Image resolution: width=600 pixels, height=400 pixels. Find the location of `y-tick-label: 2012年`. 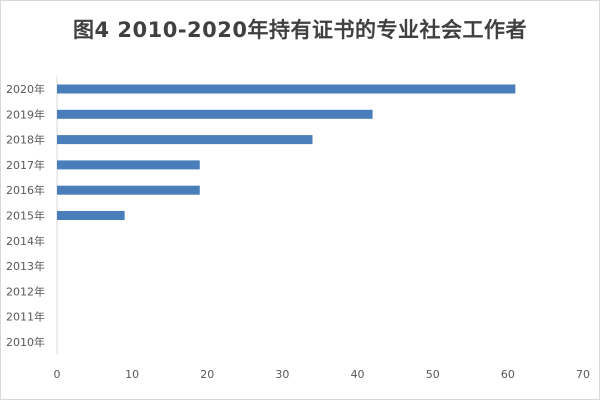

y-tick-label: 2012年 is located at coordinates (25, 291).